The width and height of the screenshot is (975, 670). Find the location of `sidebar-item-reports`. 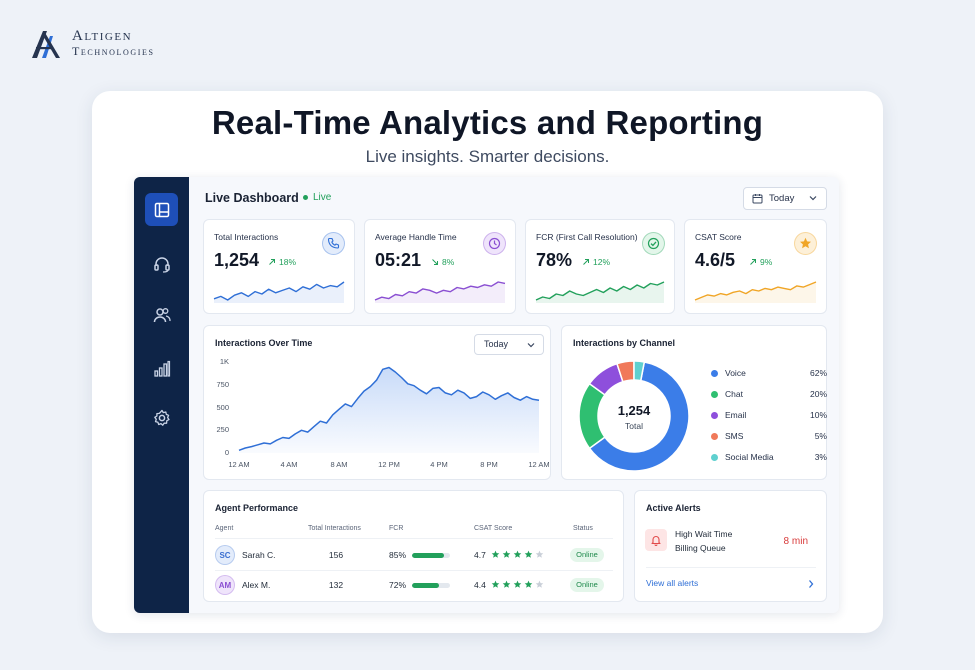

sidebar-item-reports is located at coordinates (161, 368).